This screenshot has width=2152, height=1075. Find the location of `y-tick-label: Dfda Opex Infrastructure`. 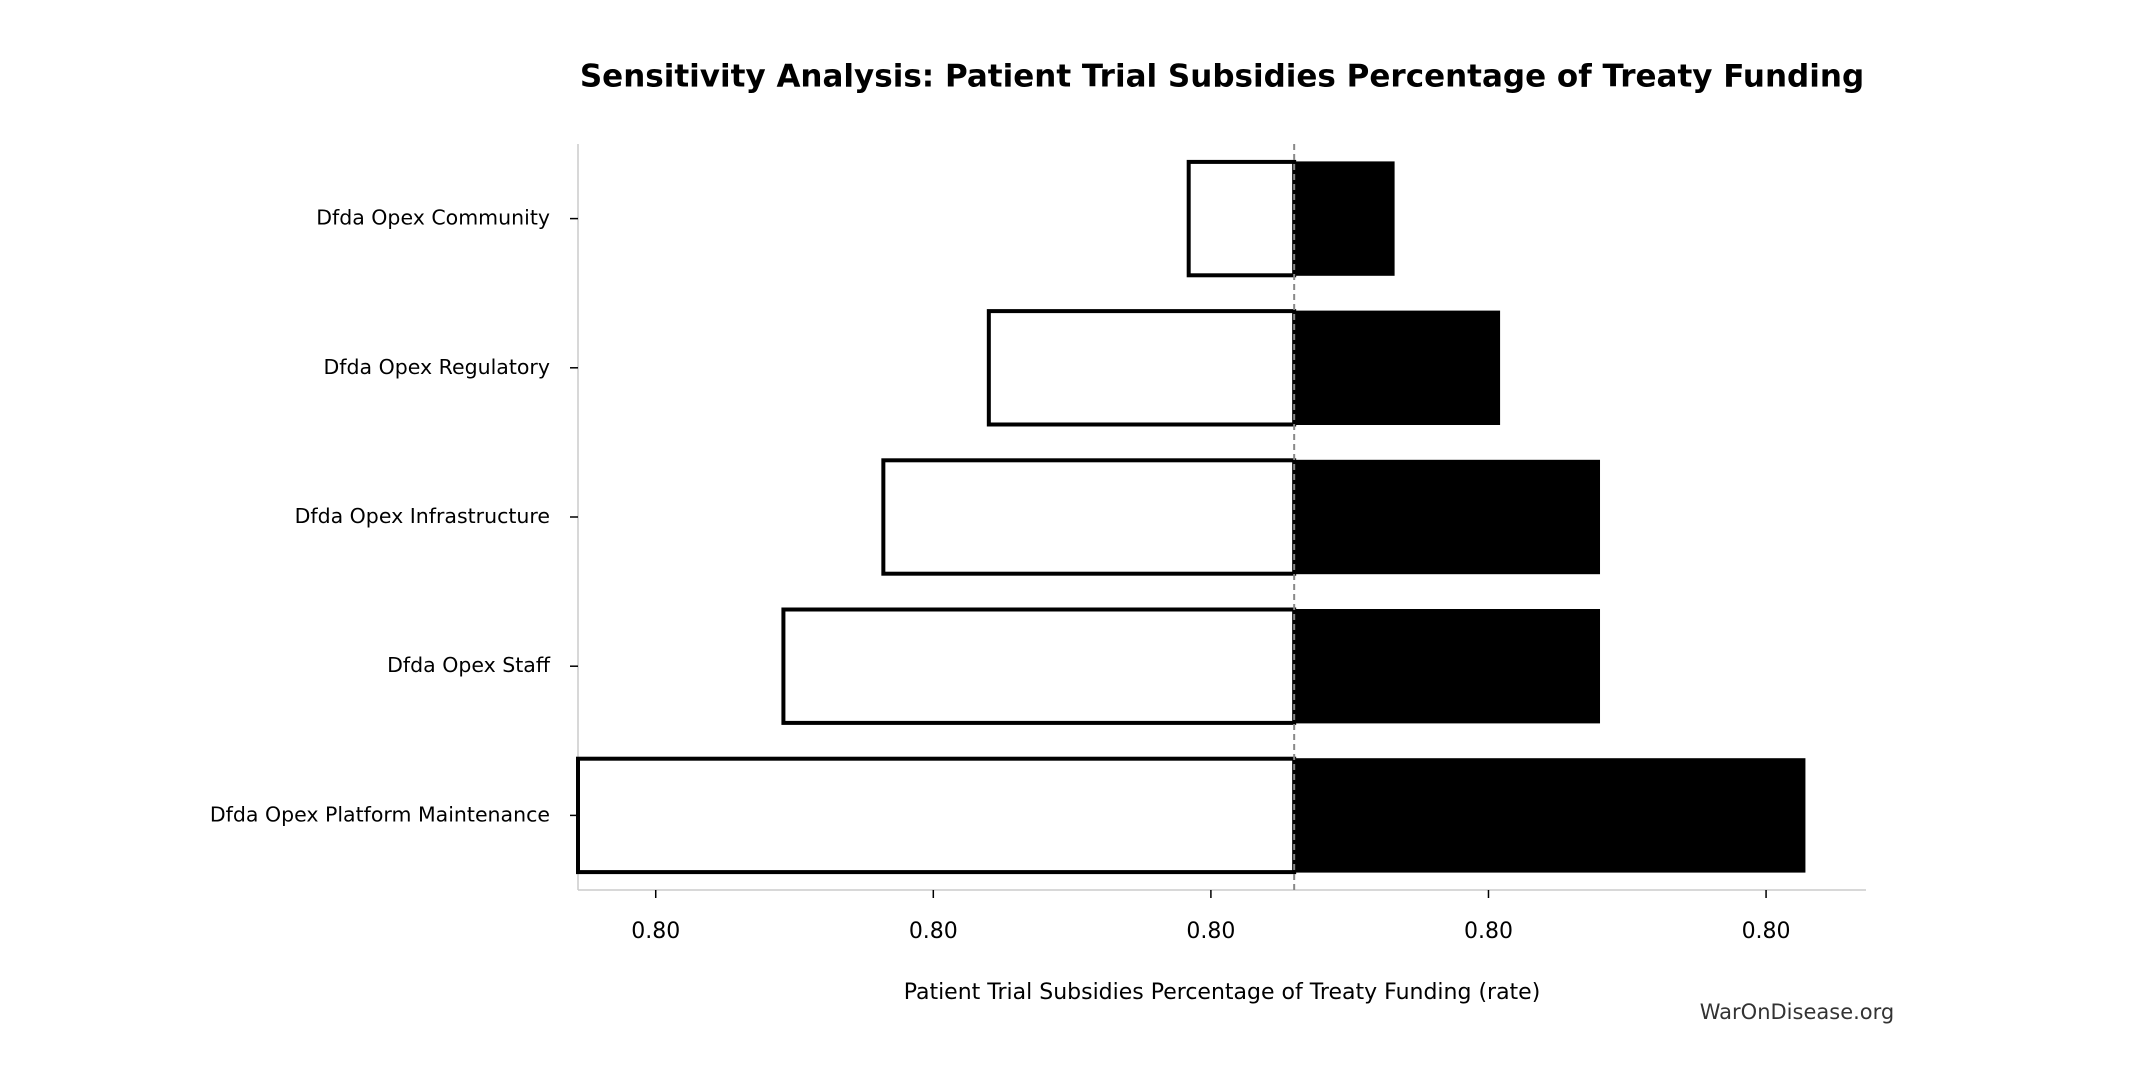

y-tick-label: Dfda Opex Infrastructure is located at coordinates (422, 516).